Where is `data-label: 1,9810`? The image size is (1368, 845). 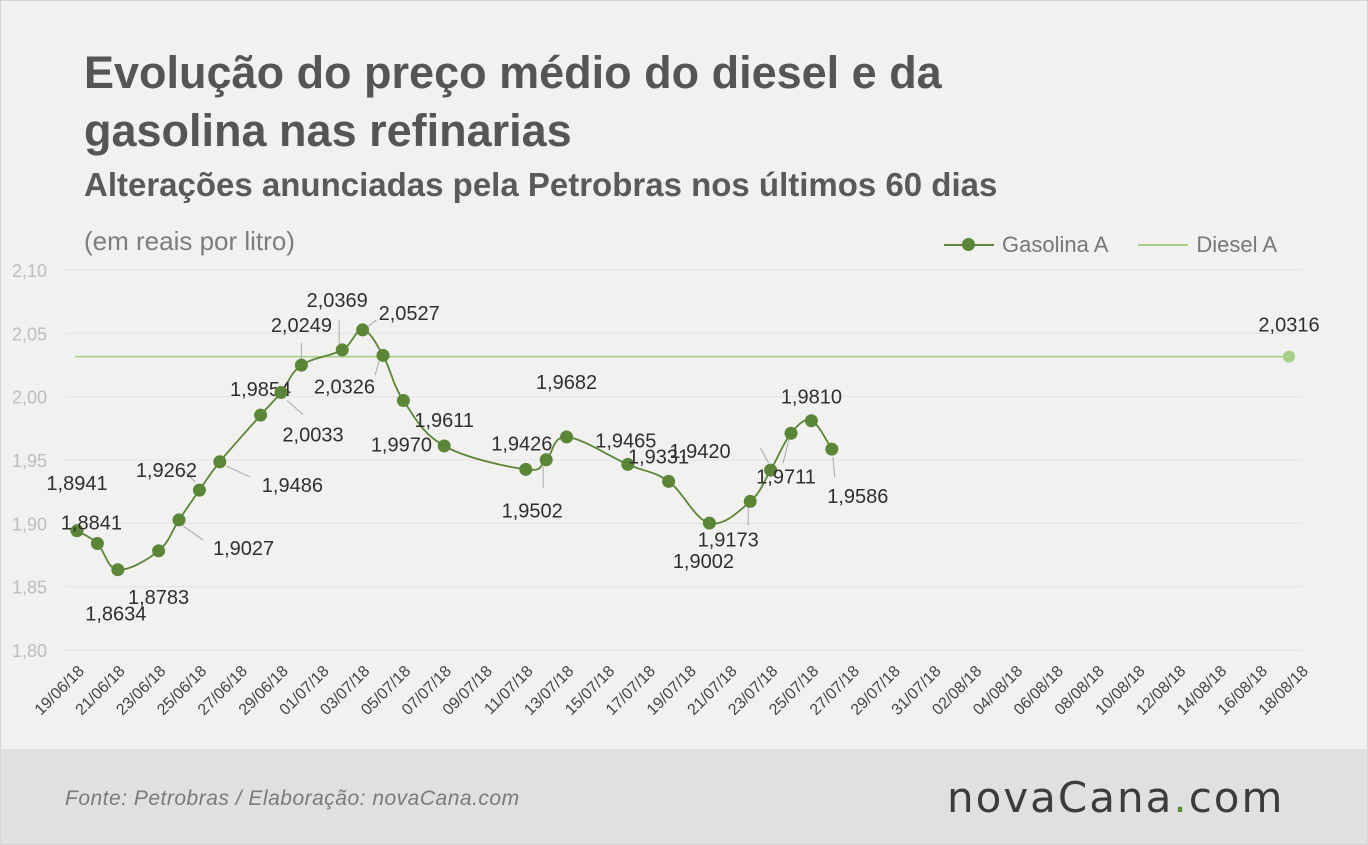
data-label: 1,9810 is located at coordinates (811, 398).